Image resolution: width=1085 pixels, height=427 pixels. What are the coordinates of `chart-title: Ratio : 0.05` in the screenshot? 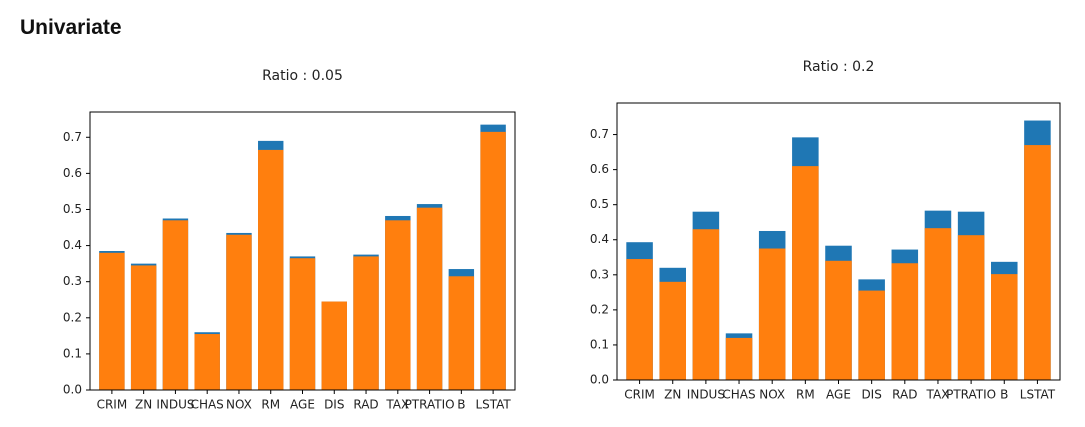 It's located at (302, 76).